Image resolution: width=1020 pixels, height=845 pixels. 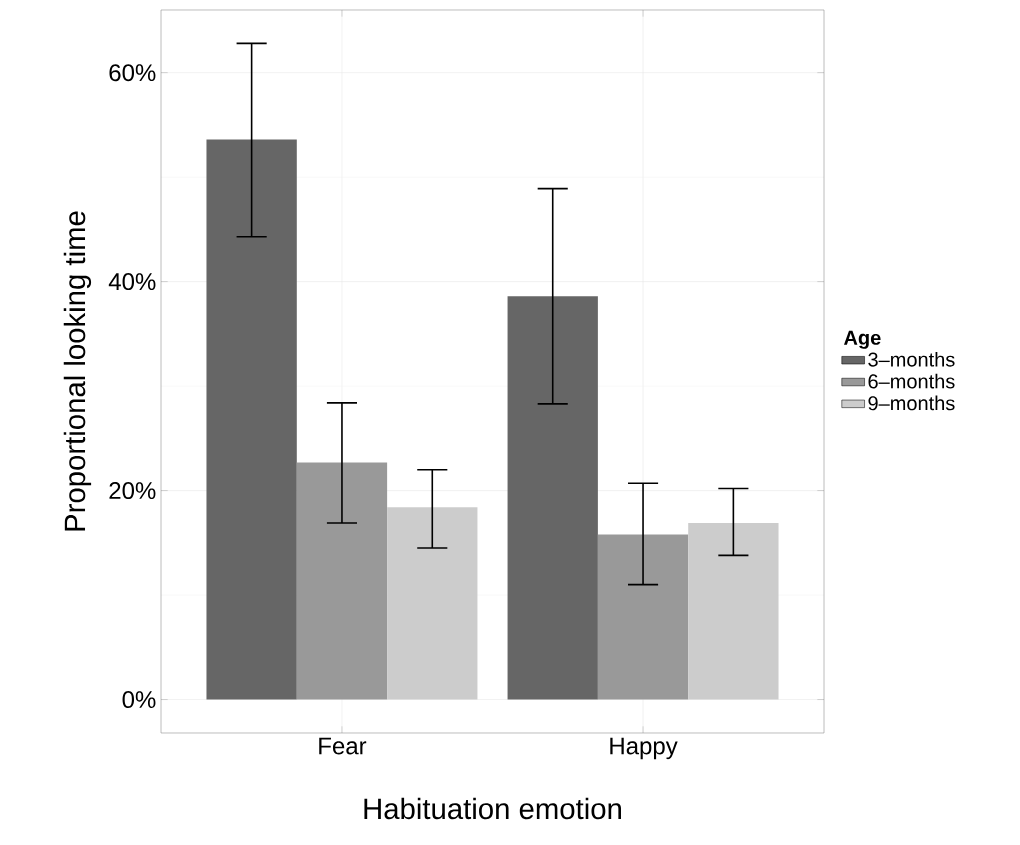 I want to click on y-axis-title: Proportional looking time, so click(x=77, y=371).